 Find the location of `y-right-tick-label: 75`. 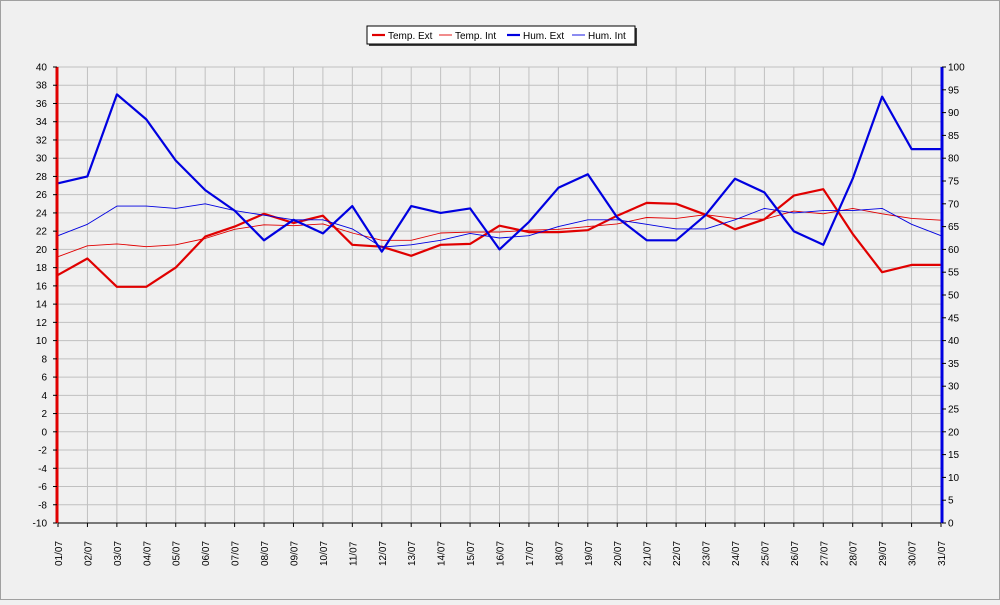

y-right-tick-label: 75 is located at coordinates (954, 182).